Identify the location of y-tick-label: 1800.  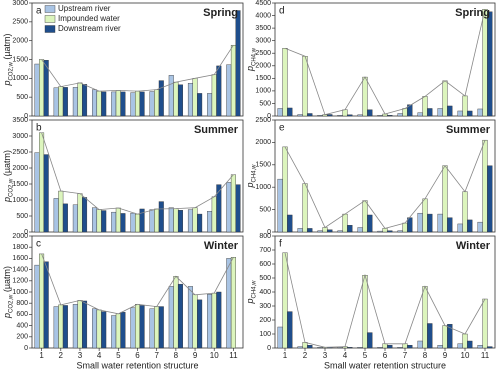
(20, 247).